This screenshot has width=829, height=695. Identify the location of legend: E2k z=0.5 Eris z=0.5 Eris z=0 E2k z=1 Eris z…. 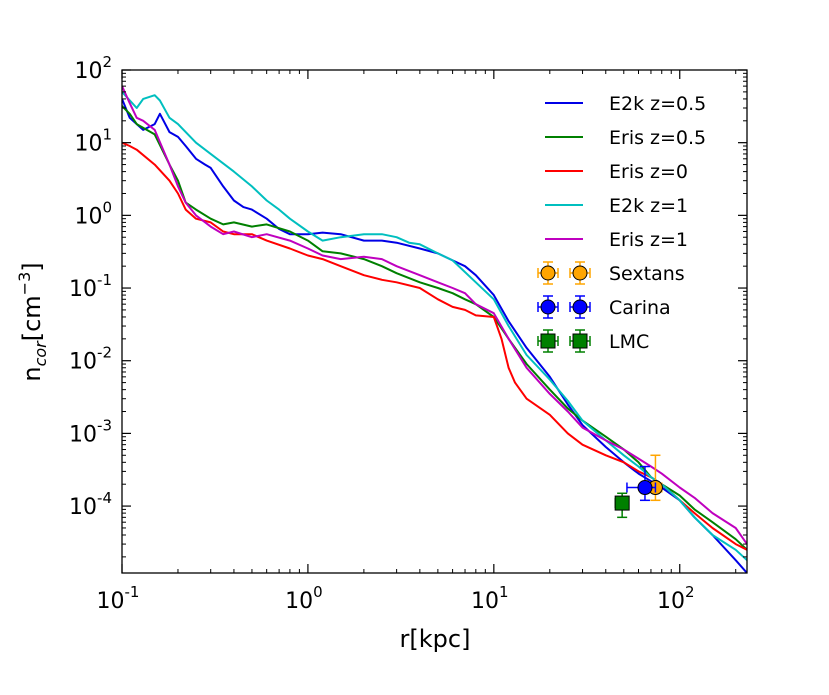
(621, 223).